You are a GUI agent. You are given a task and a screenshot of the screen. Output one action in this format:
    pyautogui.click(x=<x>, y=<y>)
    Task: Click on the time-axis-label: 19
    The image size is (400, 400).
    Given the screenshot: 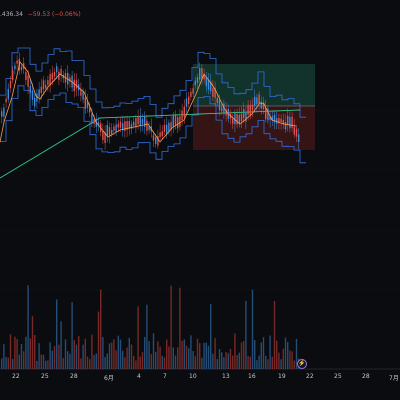 What is the action you would take?
    pyautogui.click(x=282, y=376)
    